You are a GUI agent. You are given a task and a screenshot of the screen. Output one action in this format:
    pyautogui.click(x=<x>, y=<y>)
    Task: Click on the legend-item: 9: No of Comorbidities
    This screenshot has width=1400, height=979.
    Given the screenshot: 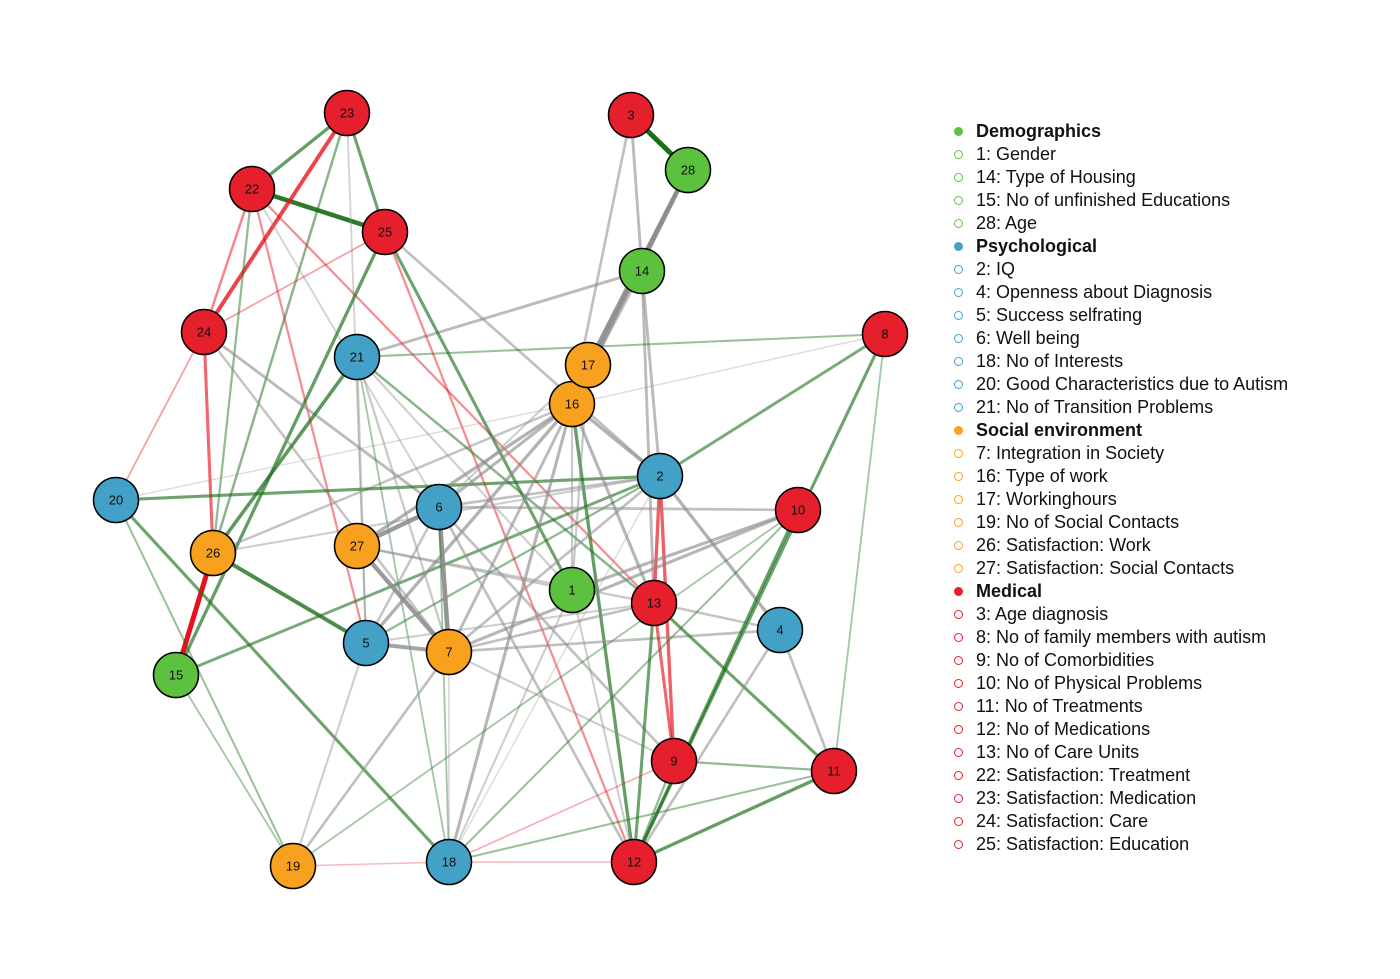 What is the action you would take?
    pyautogui.click(x=1121, y=660)
    